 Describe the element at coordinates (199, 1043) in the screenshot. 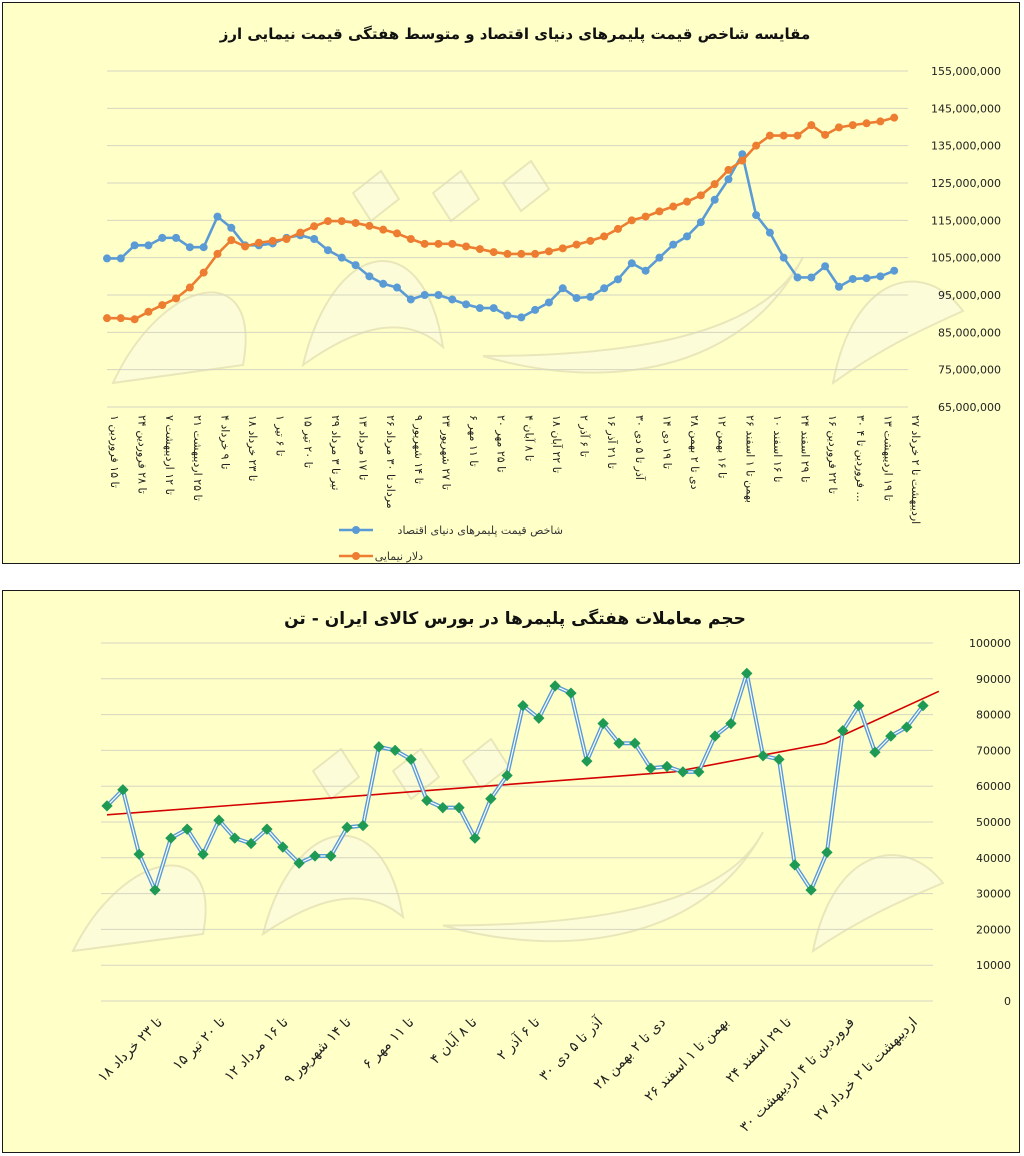

I see `x-tick-label: ۱۵ تا ۲۰ تیر` at that location.